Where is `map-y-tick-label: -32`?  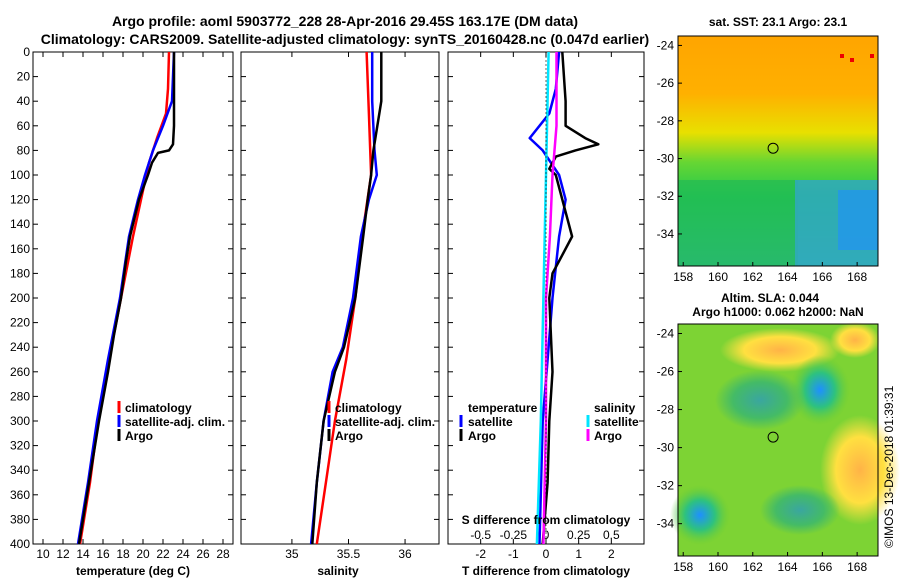 map-y-tick-label: -32 is located at coordinates (666, 486).